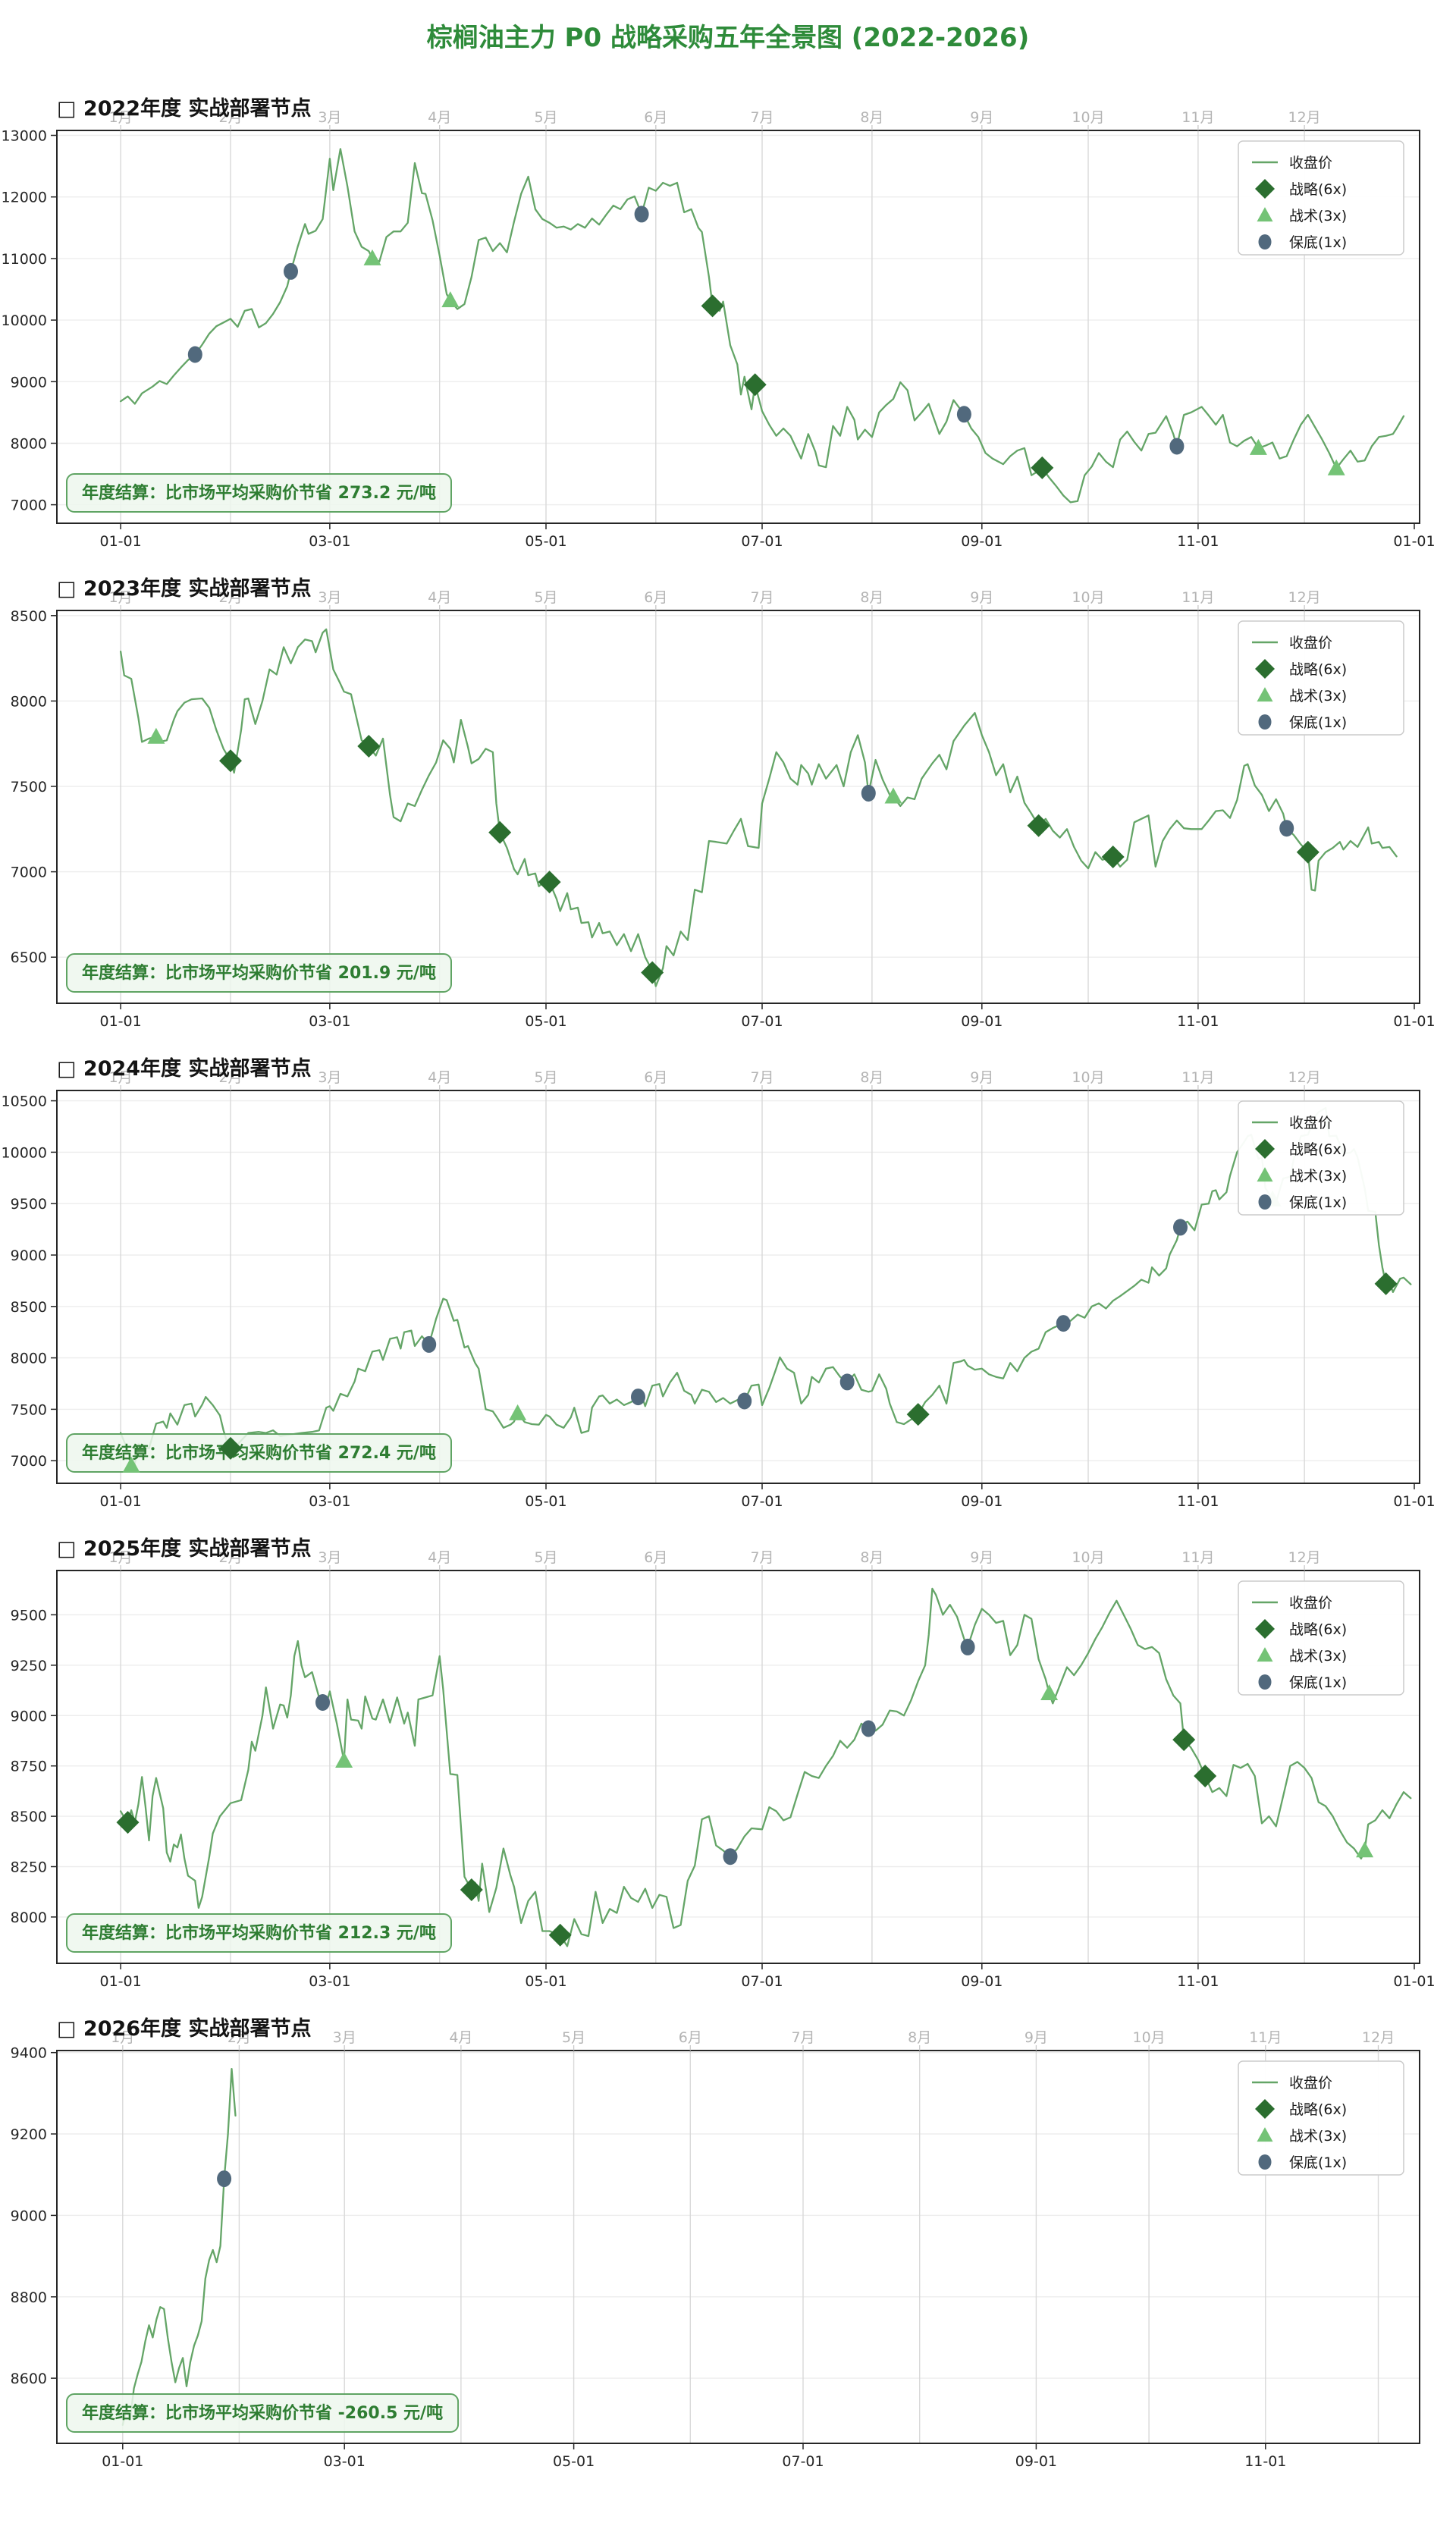 The width and height of the screenshot is (1456, 2548). Describe the element at coordinates (24, 259) in the screenshot. I see `y-tick-label: 11000` at that location.